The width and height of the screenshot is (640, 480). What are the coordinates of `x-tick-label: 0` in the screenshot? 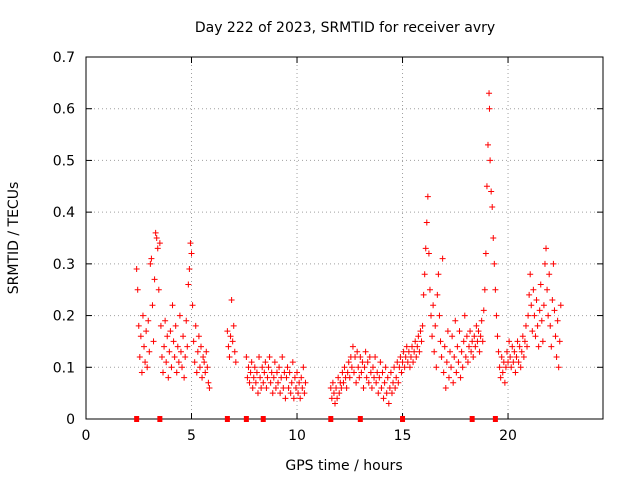 It's located at (86, 436).